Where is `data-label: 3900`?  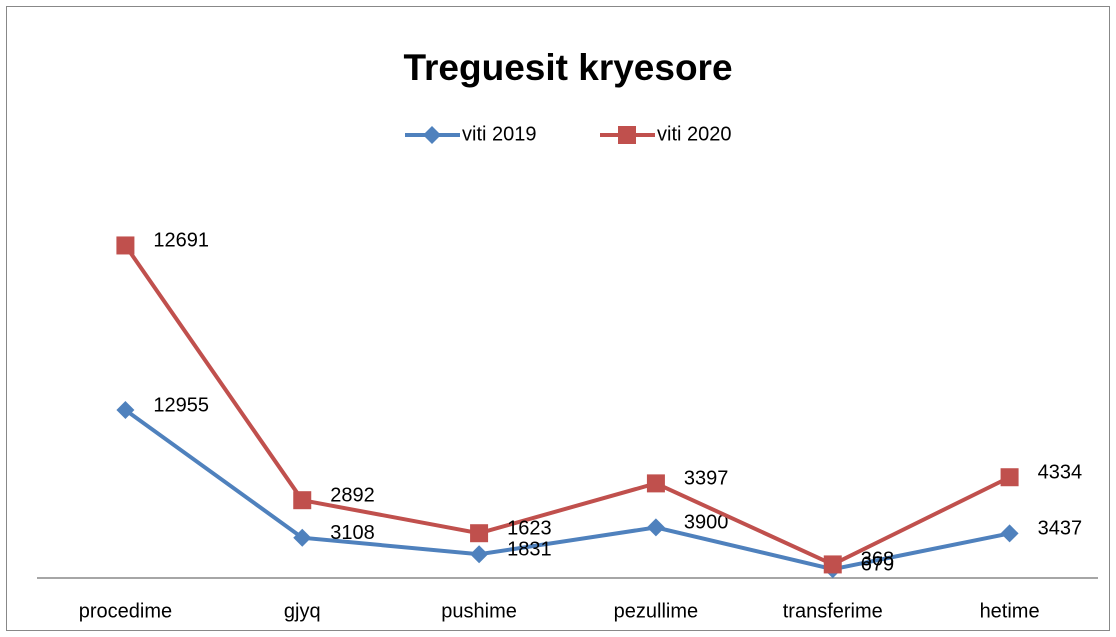 data-label: 3900 is located at coordinates (706, 523).